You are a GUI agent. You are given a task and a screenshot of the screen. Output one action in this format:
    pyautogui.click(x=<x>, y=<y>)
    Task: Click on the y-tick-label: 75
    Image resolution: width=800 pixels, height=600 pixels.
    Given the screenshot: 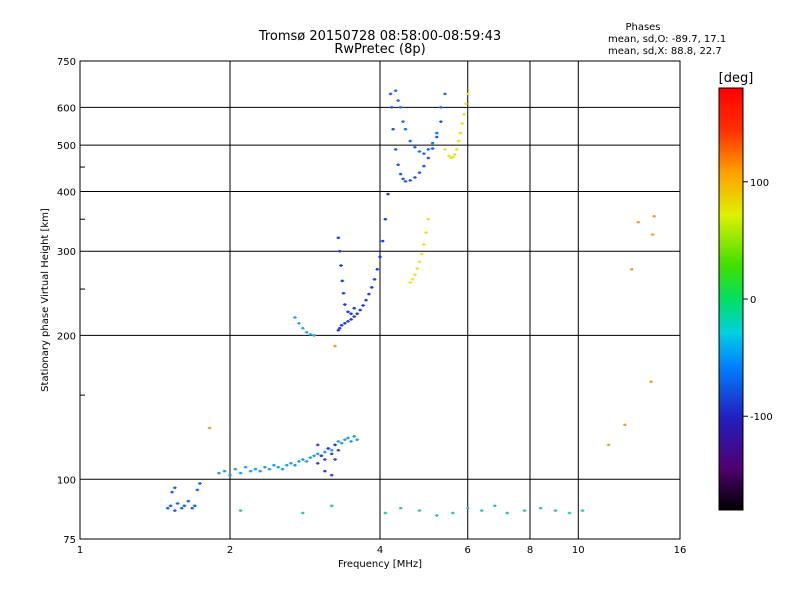 What is the action you would take?
    pyautogui.click(x=69, y=540)
    